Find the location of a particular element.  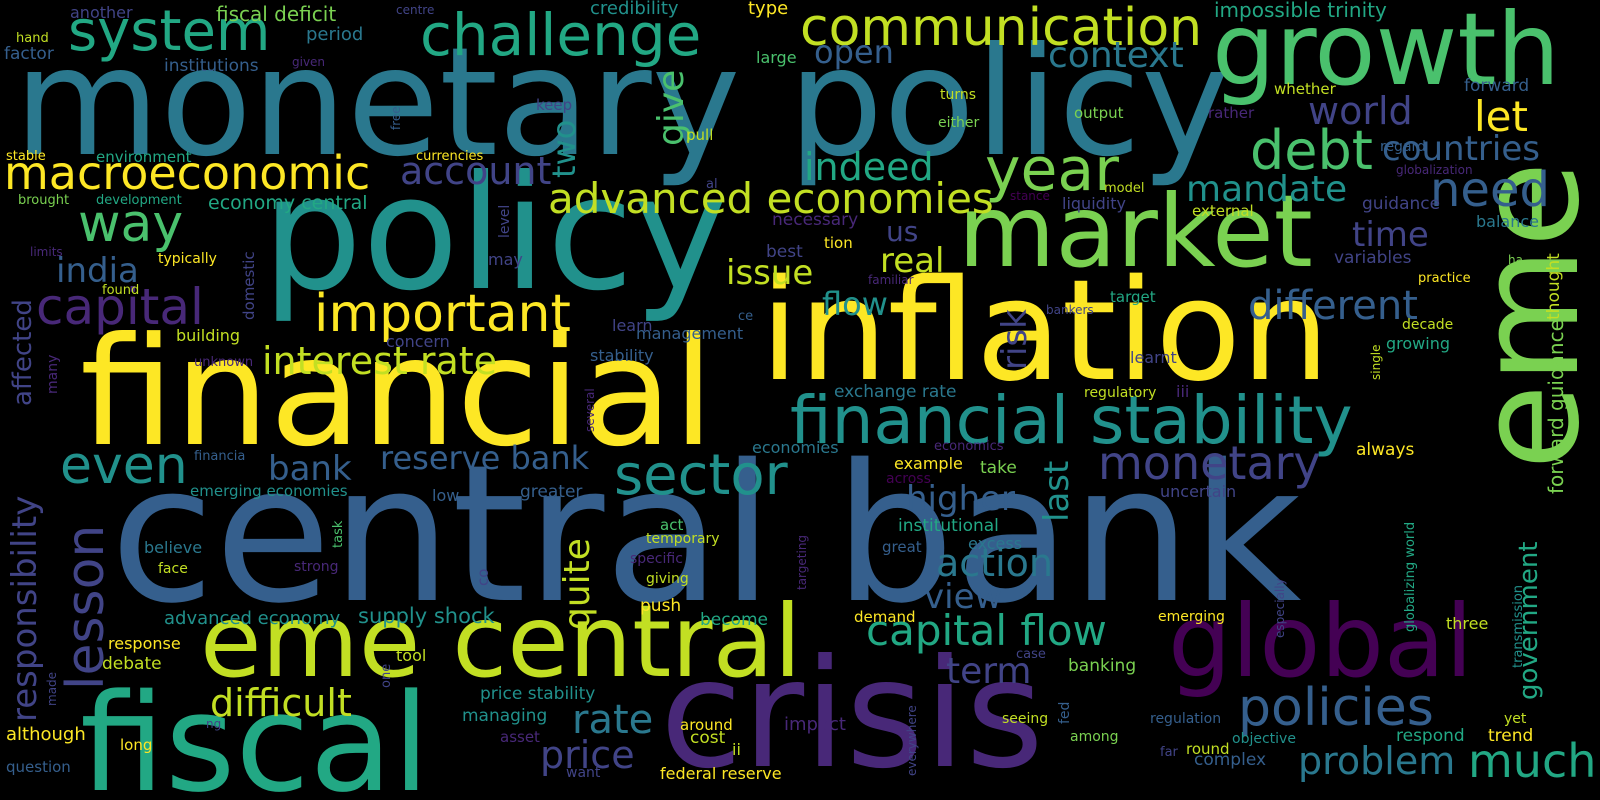

word: even is located at coordinates (124, 466).